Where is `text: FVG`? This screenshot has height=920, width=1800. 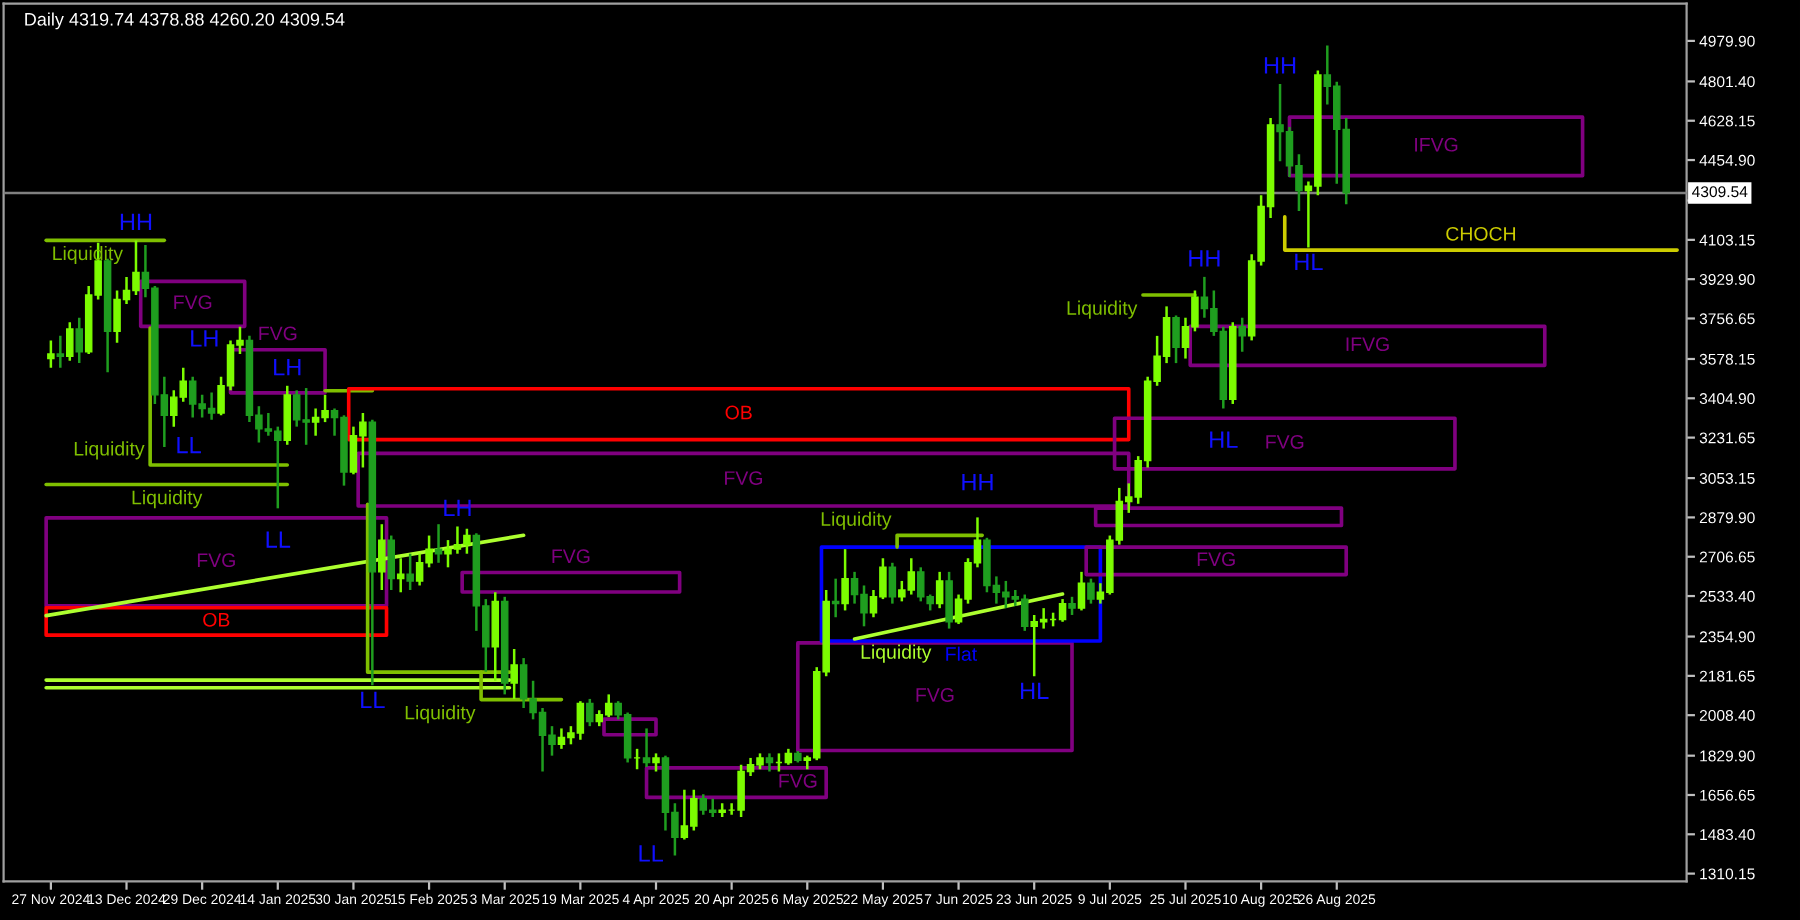
text: FVG is located at coordinates (935, 695).